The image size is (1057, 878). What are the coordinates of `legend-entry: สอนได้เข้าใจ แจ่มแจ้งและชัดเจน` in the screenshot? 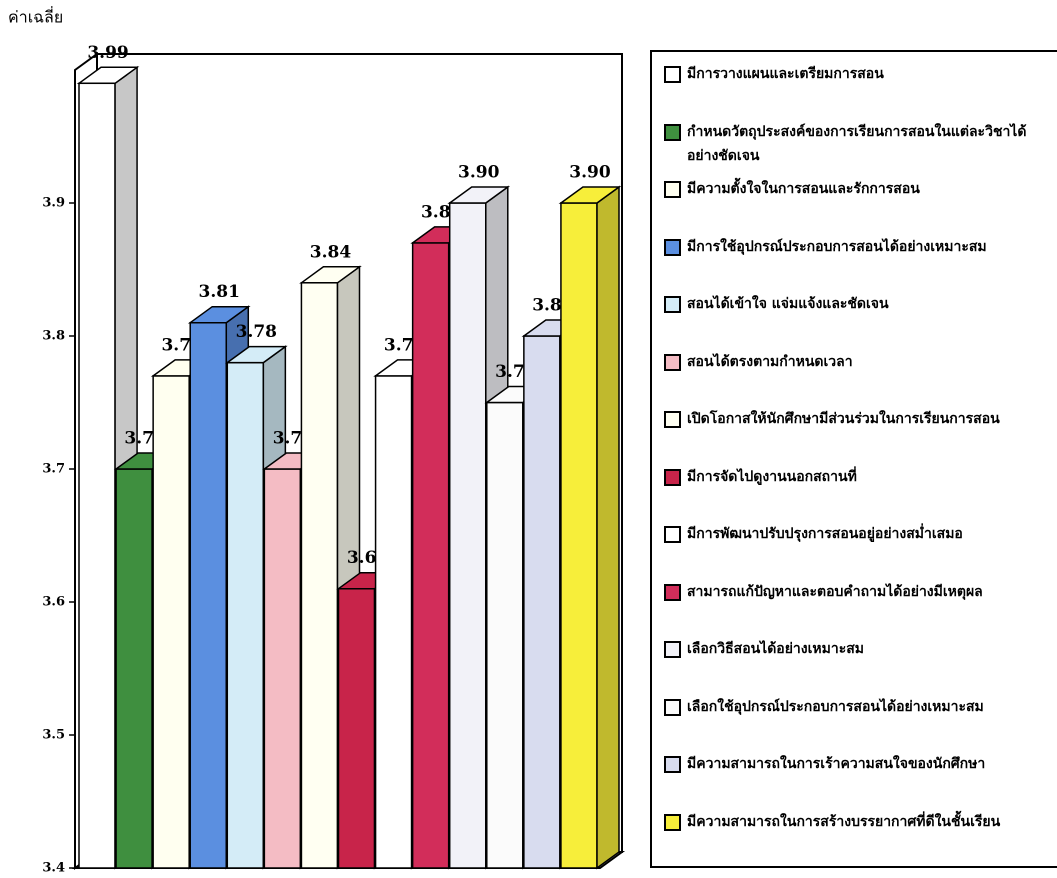 It's located at (860, 304).